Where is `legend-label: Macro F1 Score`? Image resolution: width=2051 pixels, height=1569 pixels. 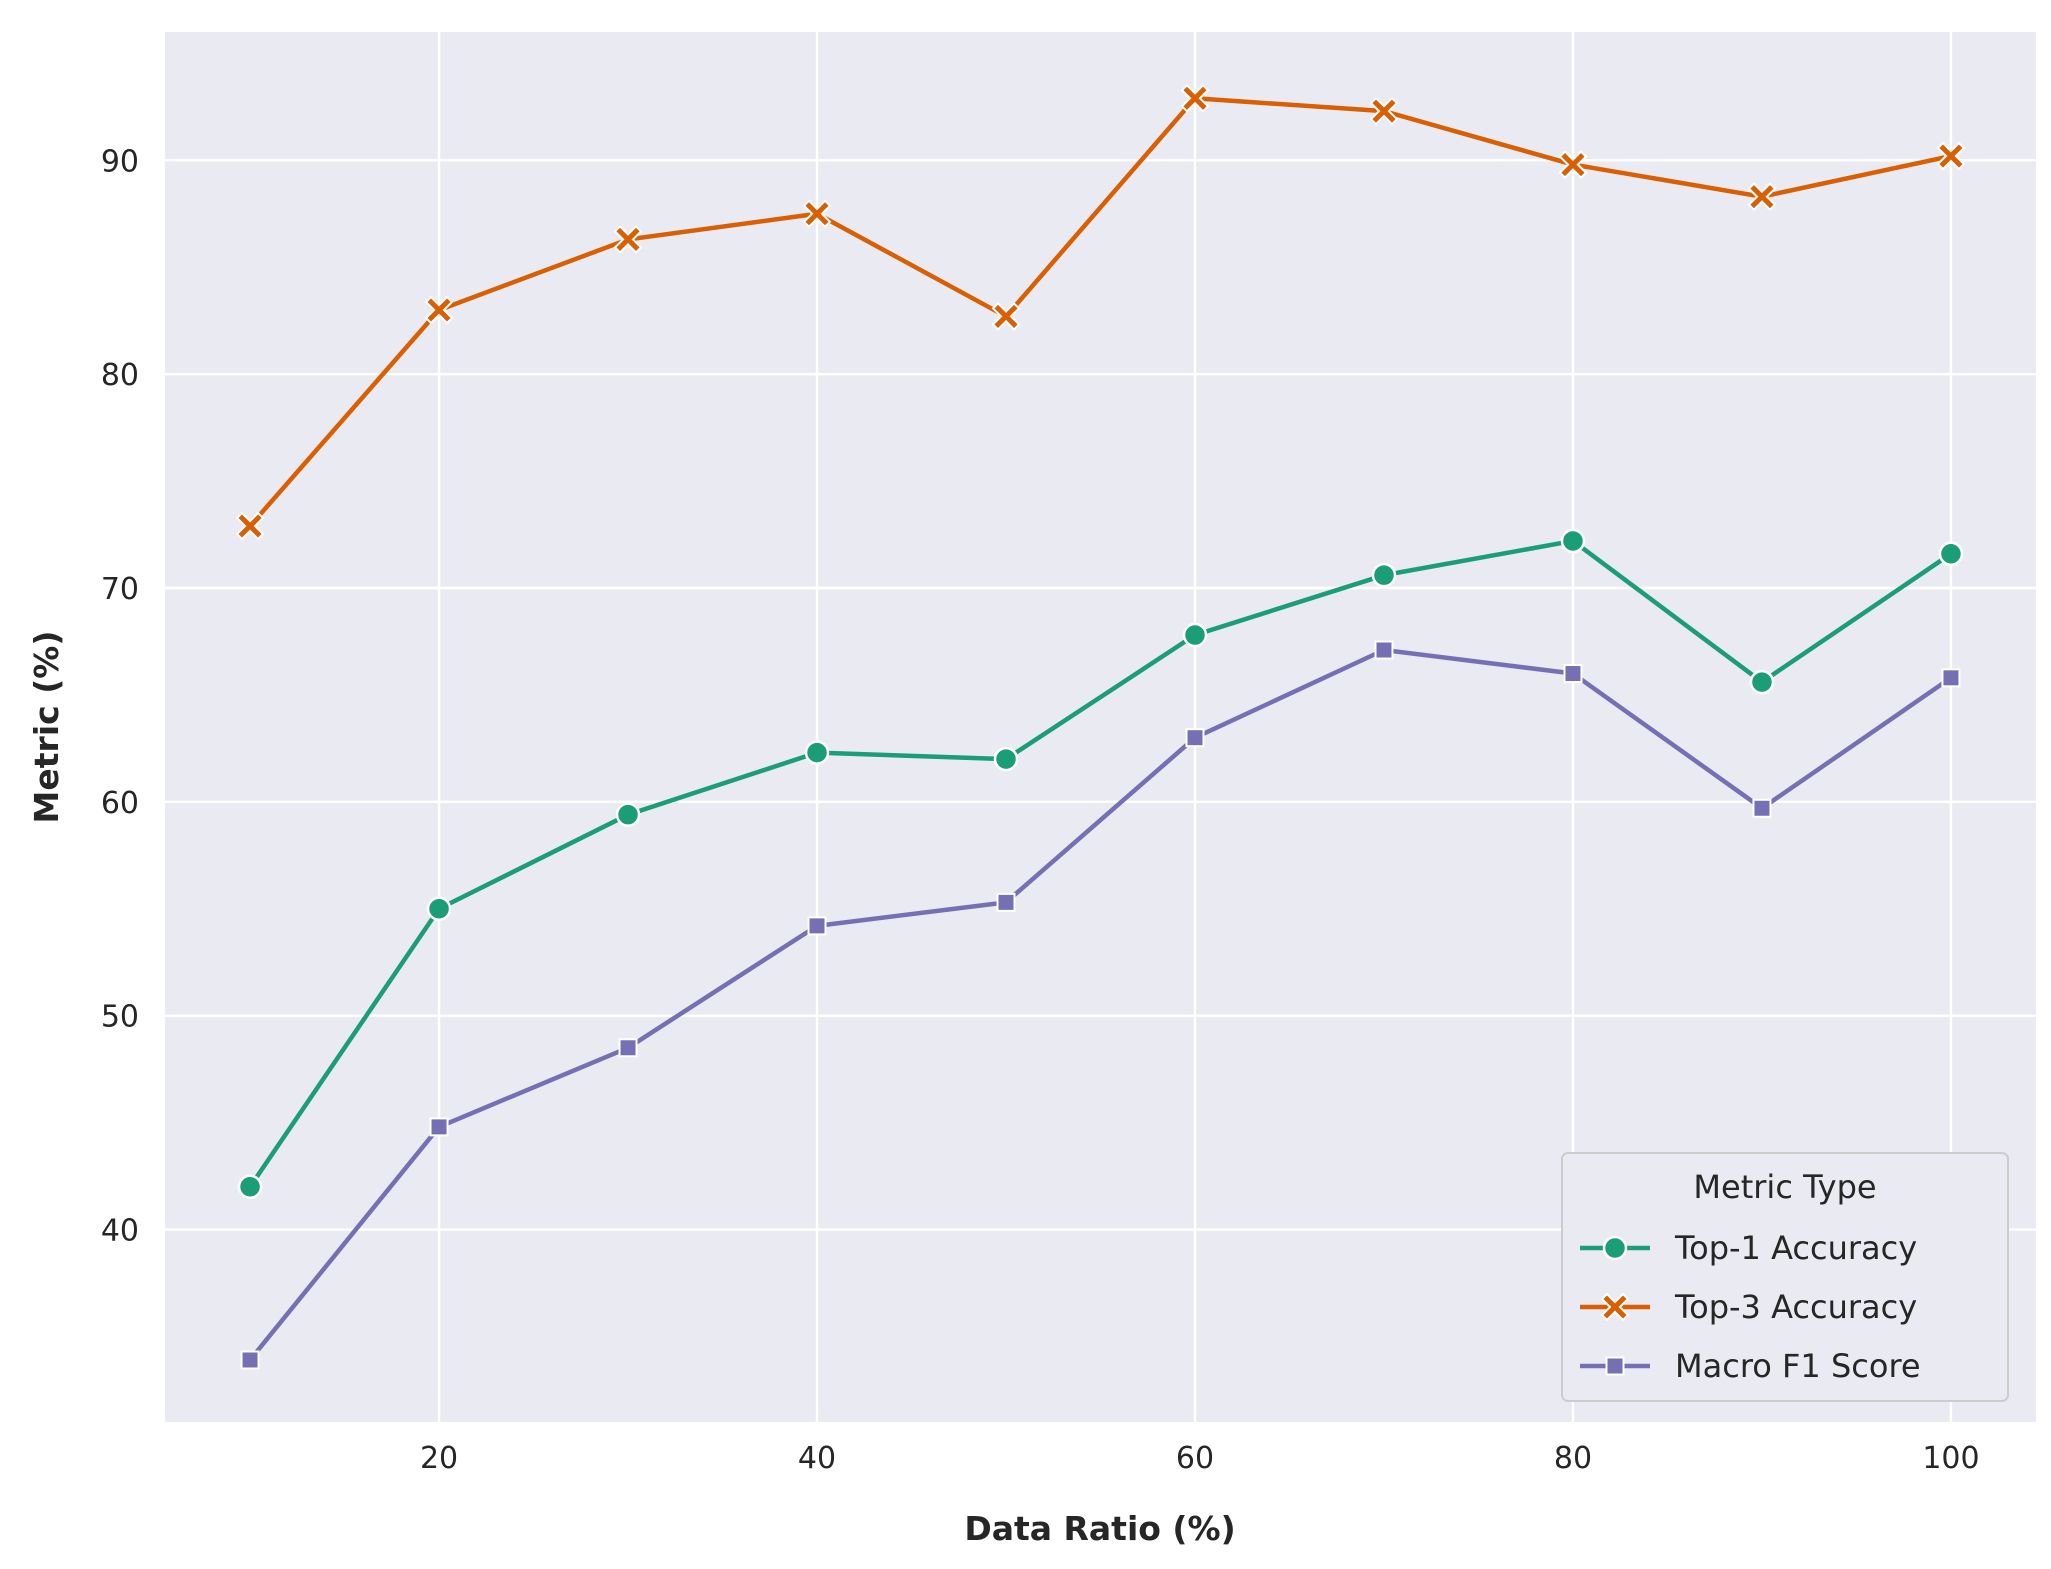 legend-label: Macro F1 Score is located at coordinates (1798, 1366).